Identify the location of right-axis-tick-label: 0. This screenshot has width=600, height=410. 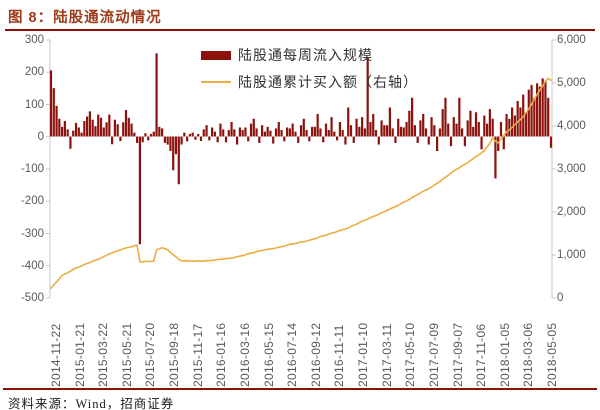
(560, 298).